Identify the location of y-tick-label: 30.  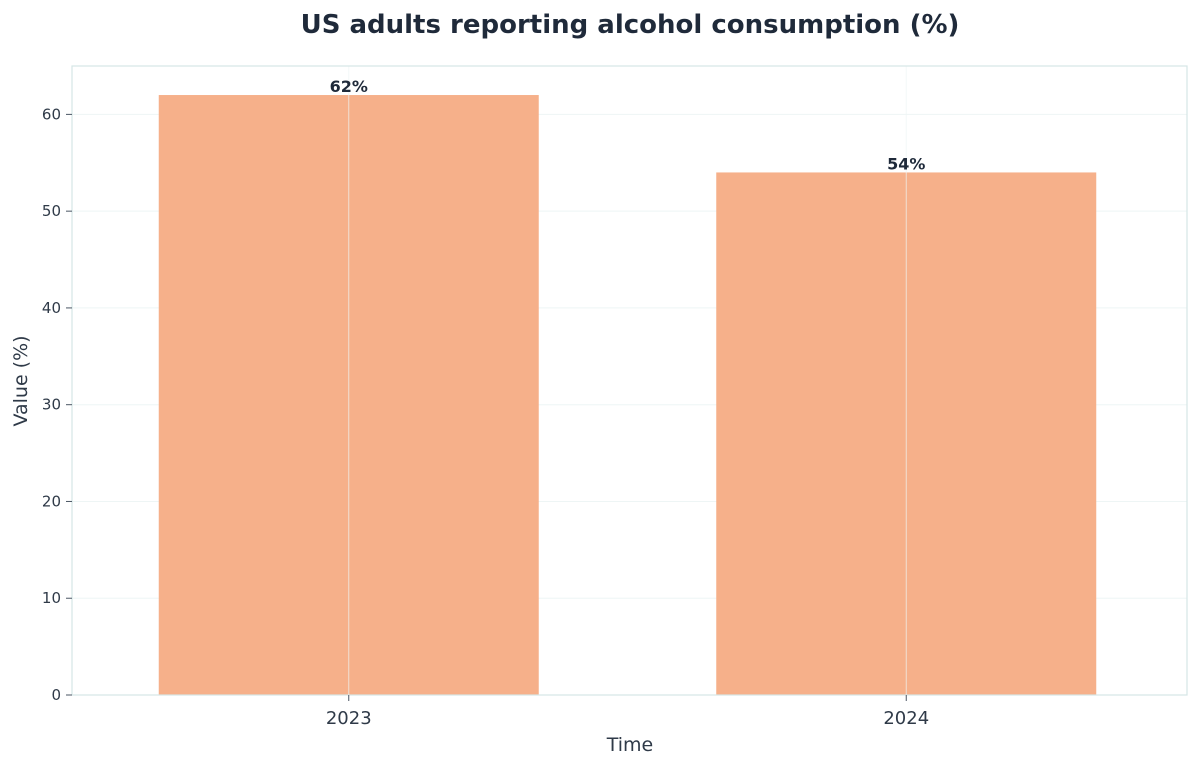
(51, 405).